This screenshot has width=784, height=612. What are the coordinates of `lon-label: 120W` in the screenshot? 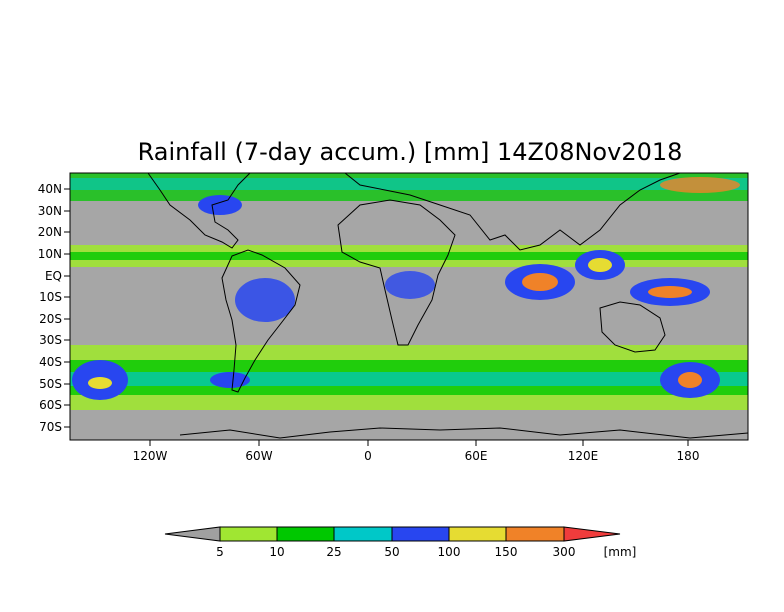 It's located at (150, 456).